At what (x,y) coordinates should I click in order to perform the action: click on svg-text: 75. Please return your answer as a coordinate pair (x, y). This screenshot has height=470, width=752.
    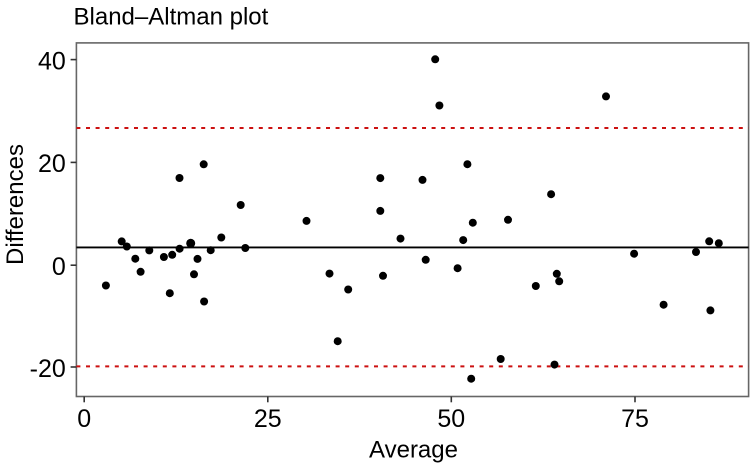
    Looking at the image, I should click on (635, 419).